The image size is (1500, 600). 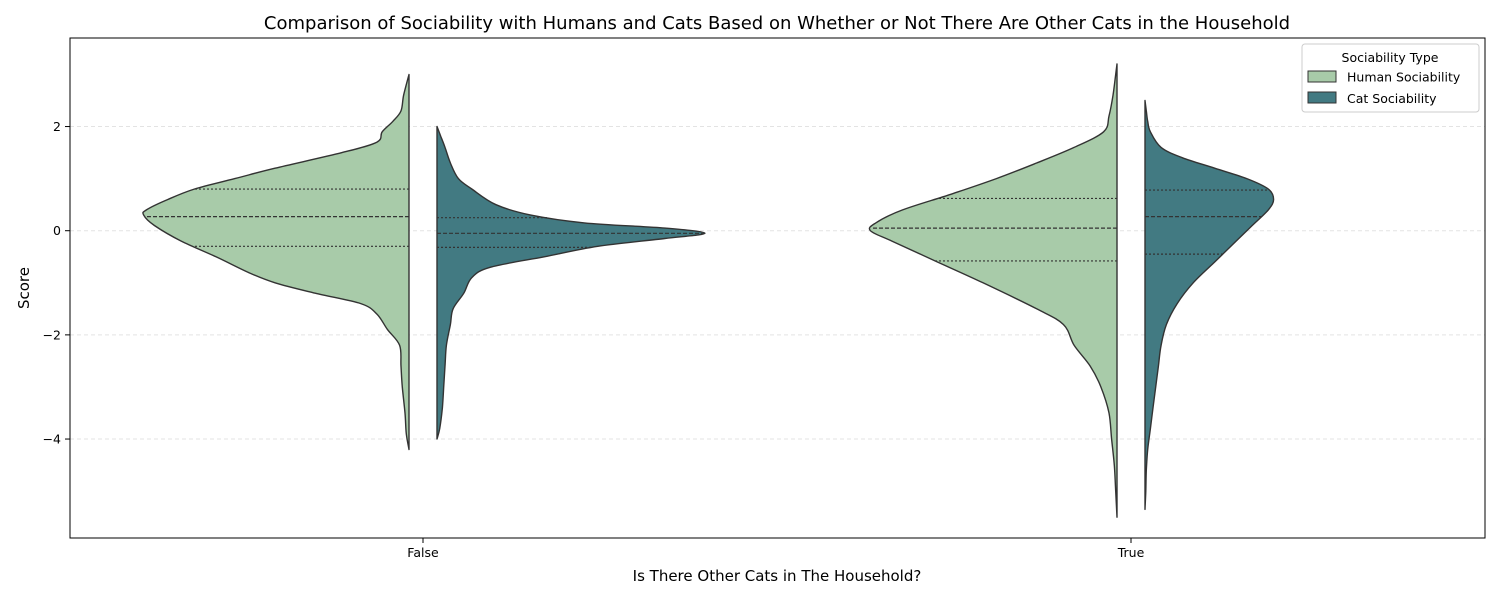 I want to click on legend-swatch-cat, so click(x=1322, y=97).